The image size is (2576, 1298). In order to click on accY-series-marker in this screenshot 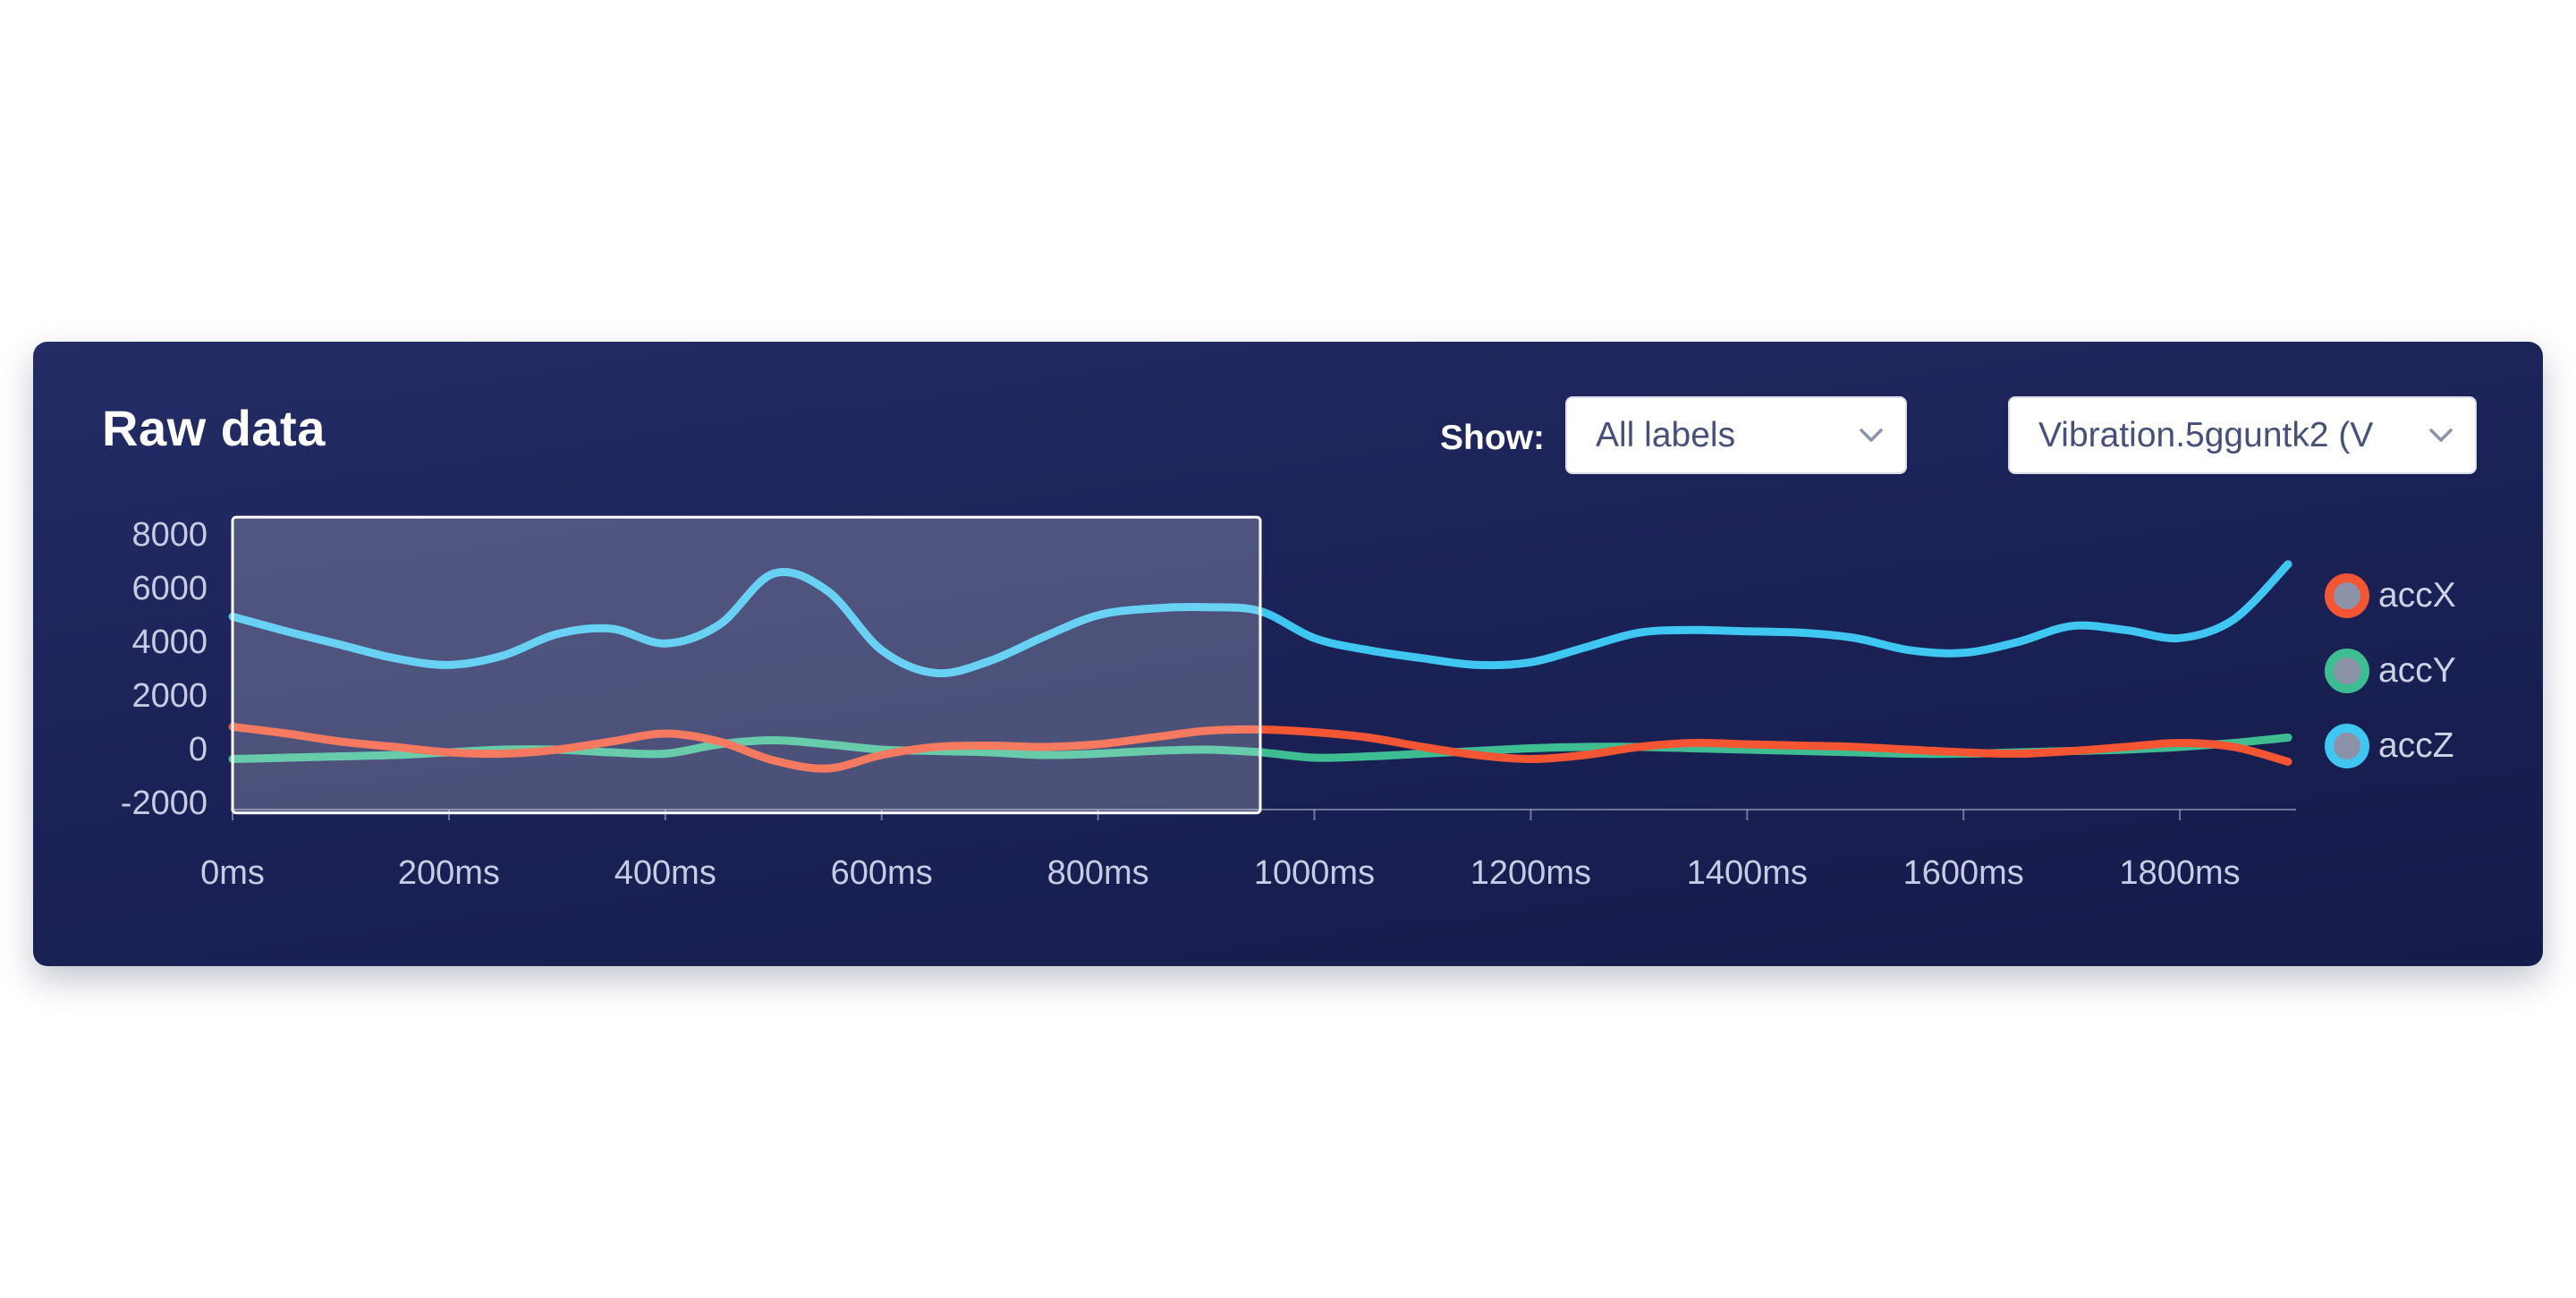, I will do `click(2347, 671)`.